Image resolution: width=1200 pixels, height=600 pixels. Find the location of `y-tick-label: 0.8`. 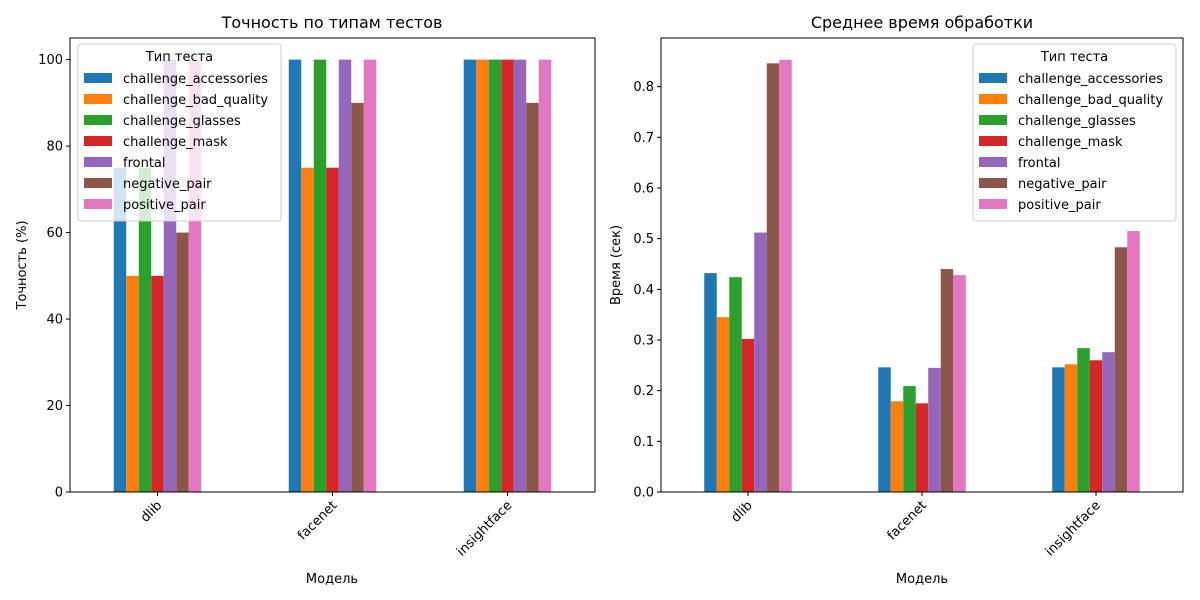

y-tick-label: 0.8 is located at coordinates (643, 87).